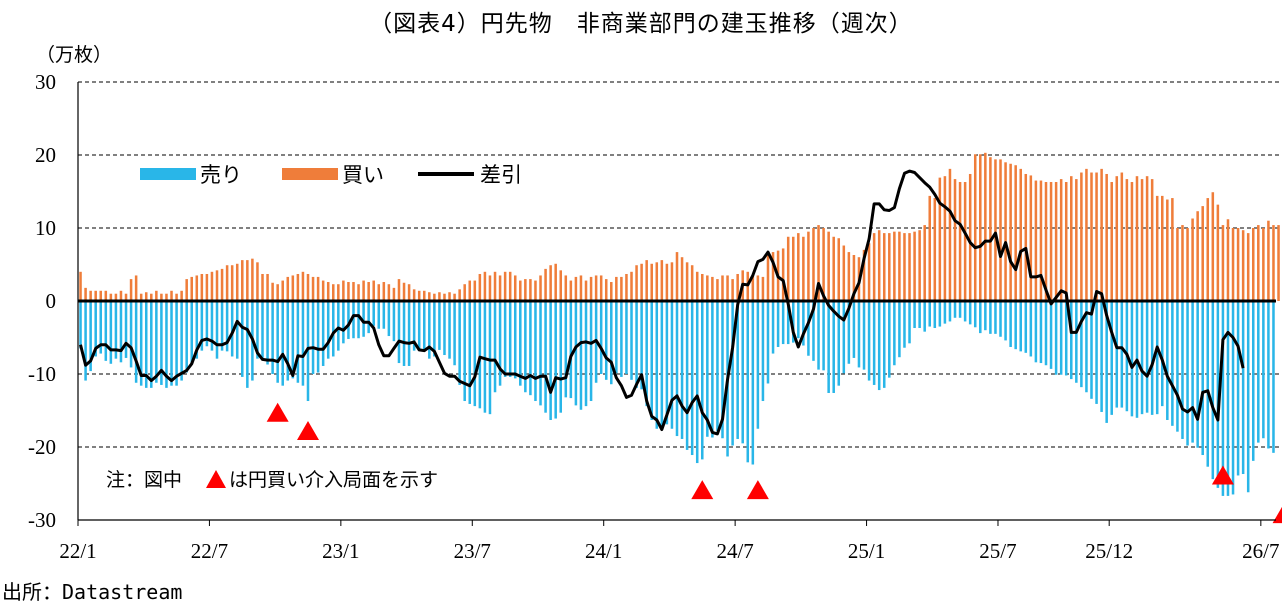 This screenshot has width=1282, height=605. Describe the element at coordinates (472, 551) in the screenshot. I see `x-tick-label: 23/7` at that location.